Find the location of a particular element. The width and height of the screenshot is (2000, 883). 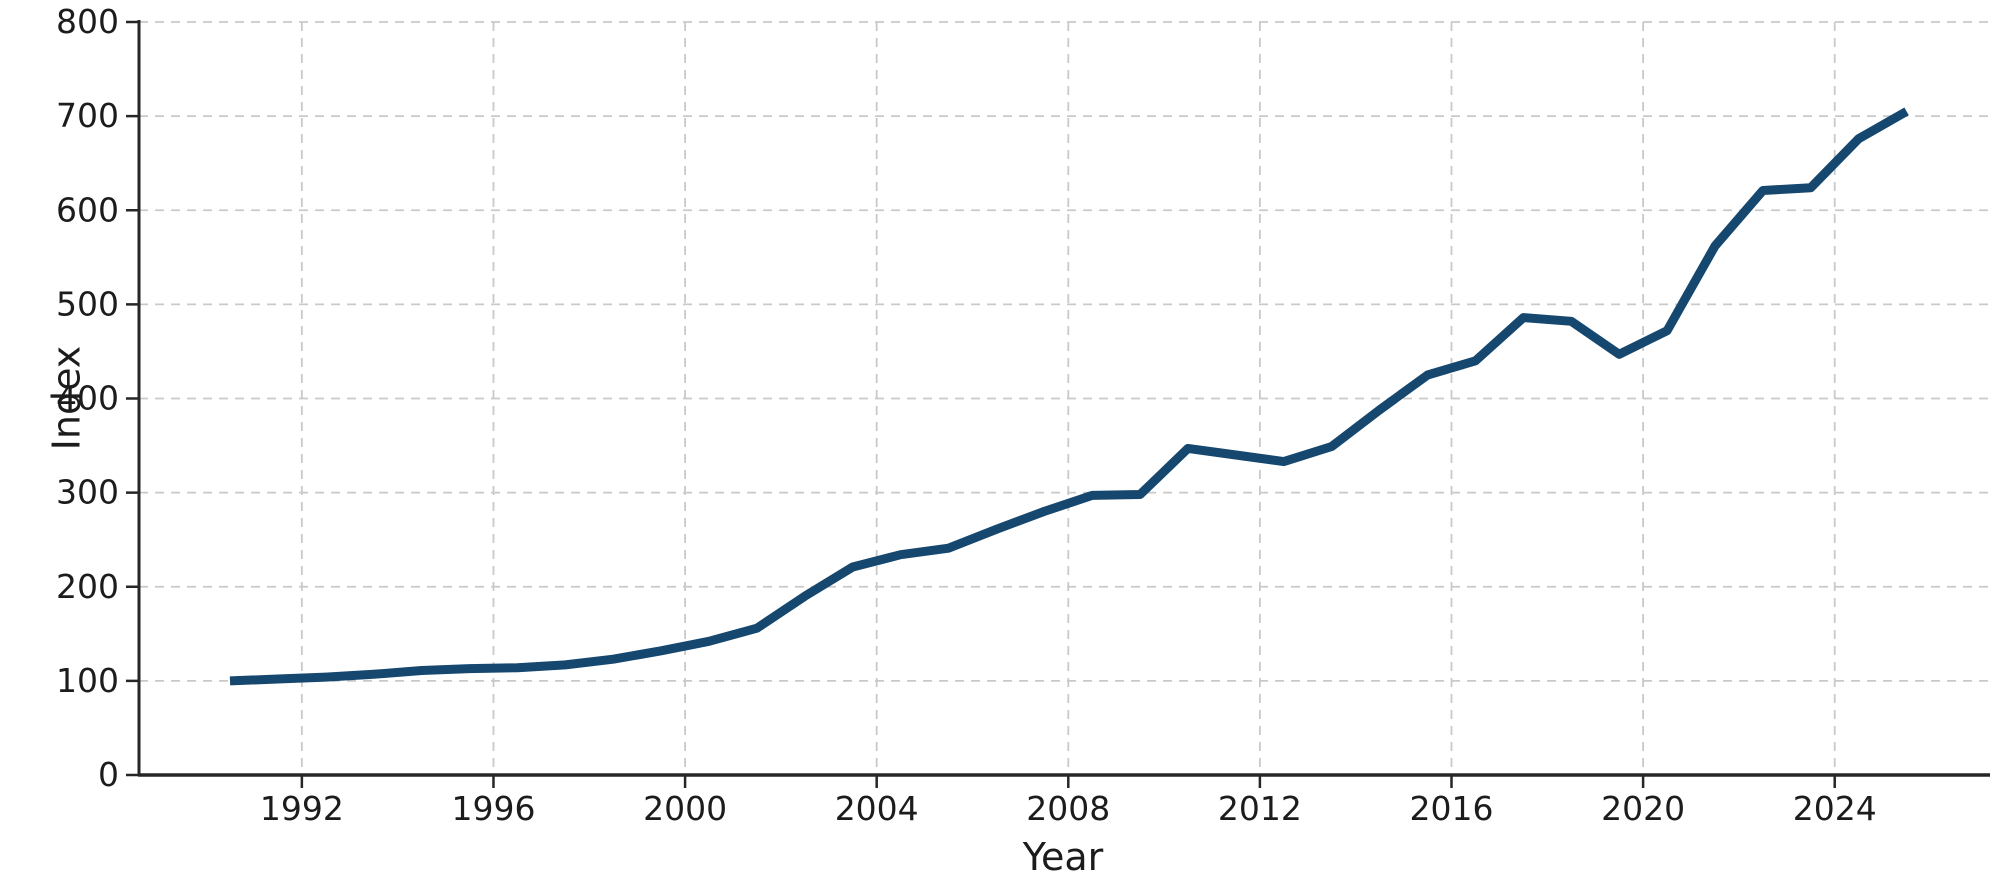

x-axis-title: Year is located at coordinates (1063, 857).